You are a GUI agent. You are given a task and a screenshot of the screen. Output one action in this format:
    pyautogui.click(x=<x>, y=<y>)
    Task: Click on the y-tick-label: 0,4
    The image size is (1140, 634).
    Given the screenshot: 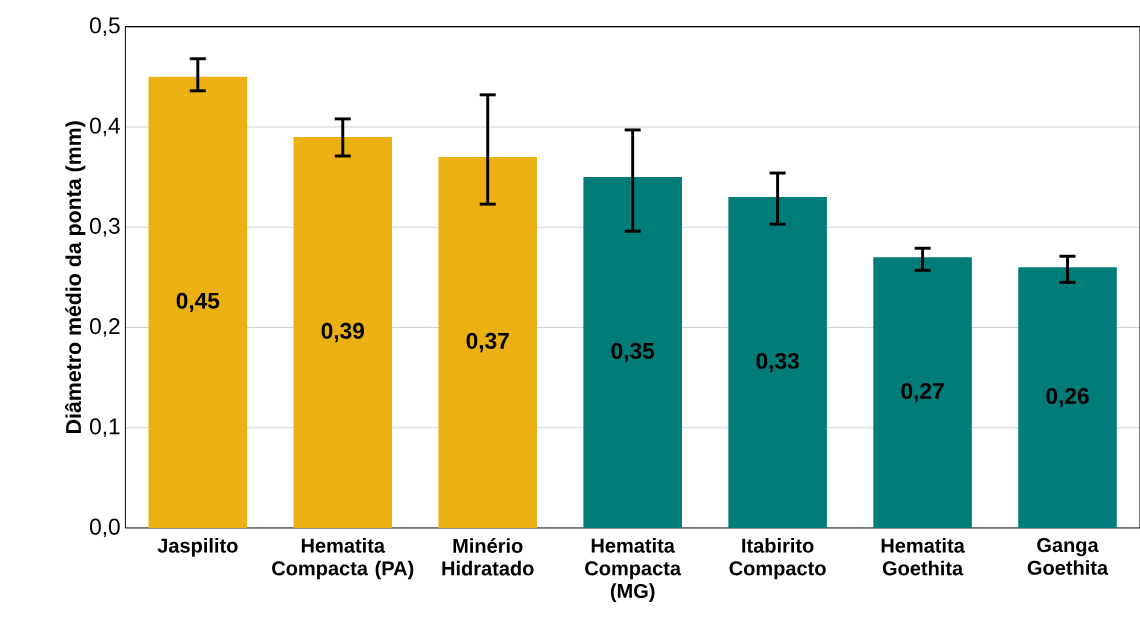 What is the action you would take?
    pyautogui.click(x=105, y=127)
    